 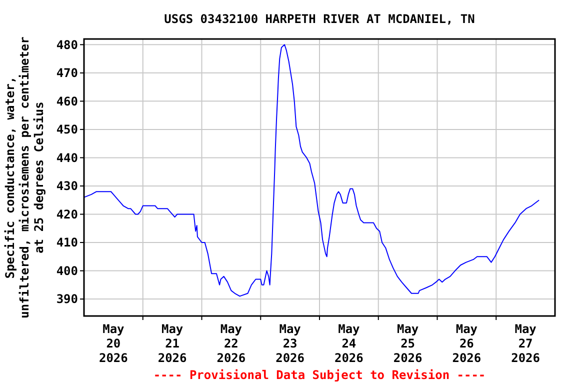 I want to click on x-tick-label: May 22 2026, so click(x=231, y=343).